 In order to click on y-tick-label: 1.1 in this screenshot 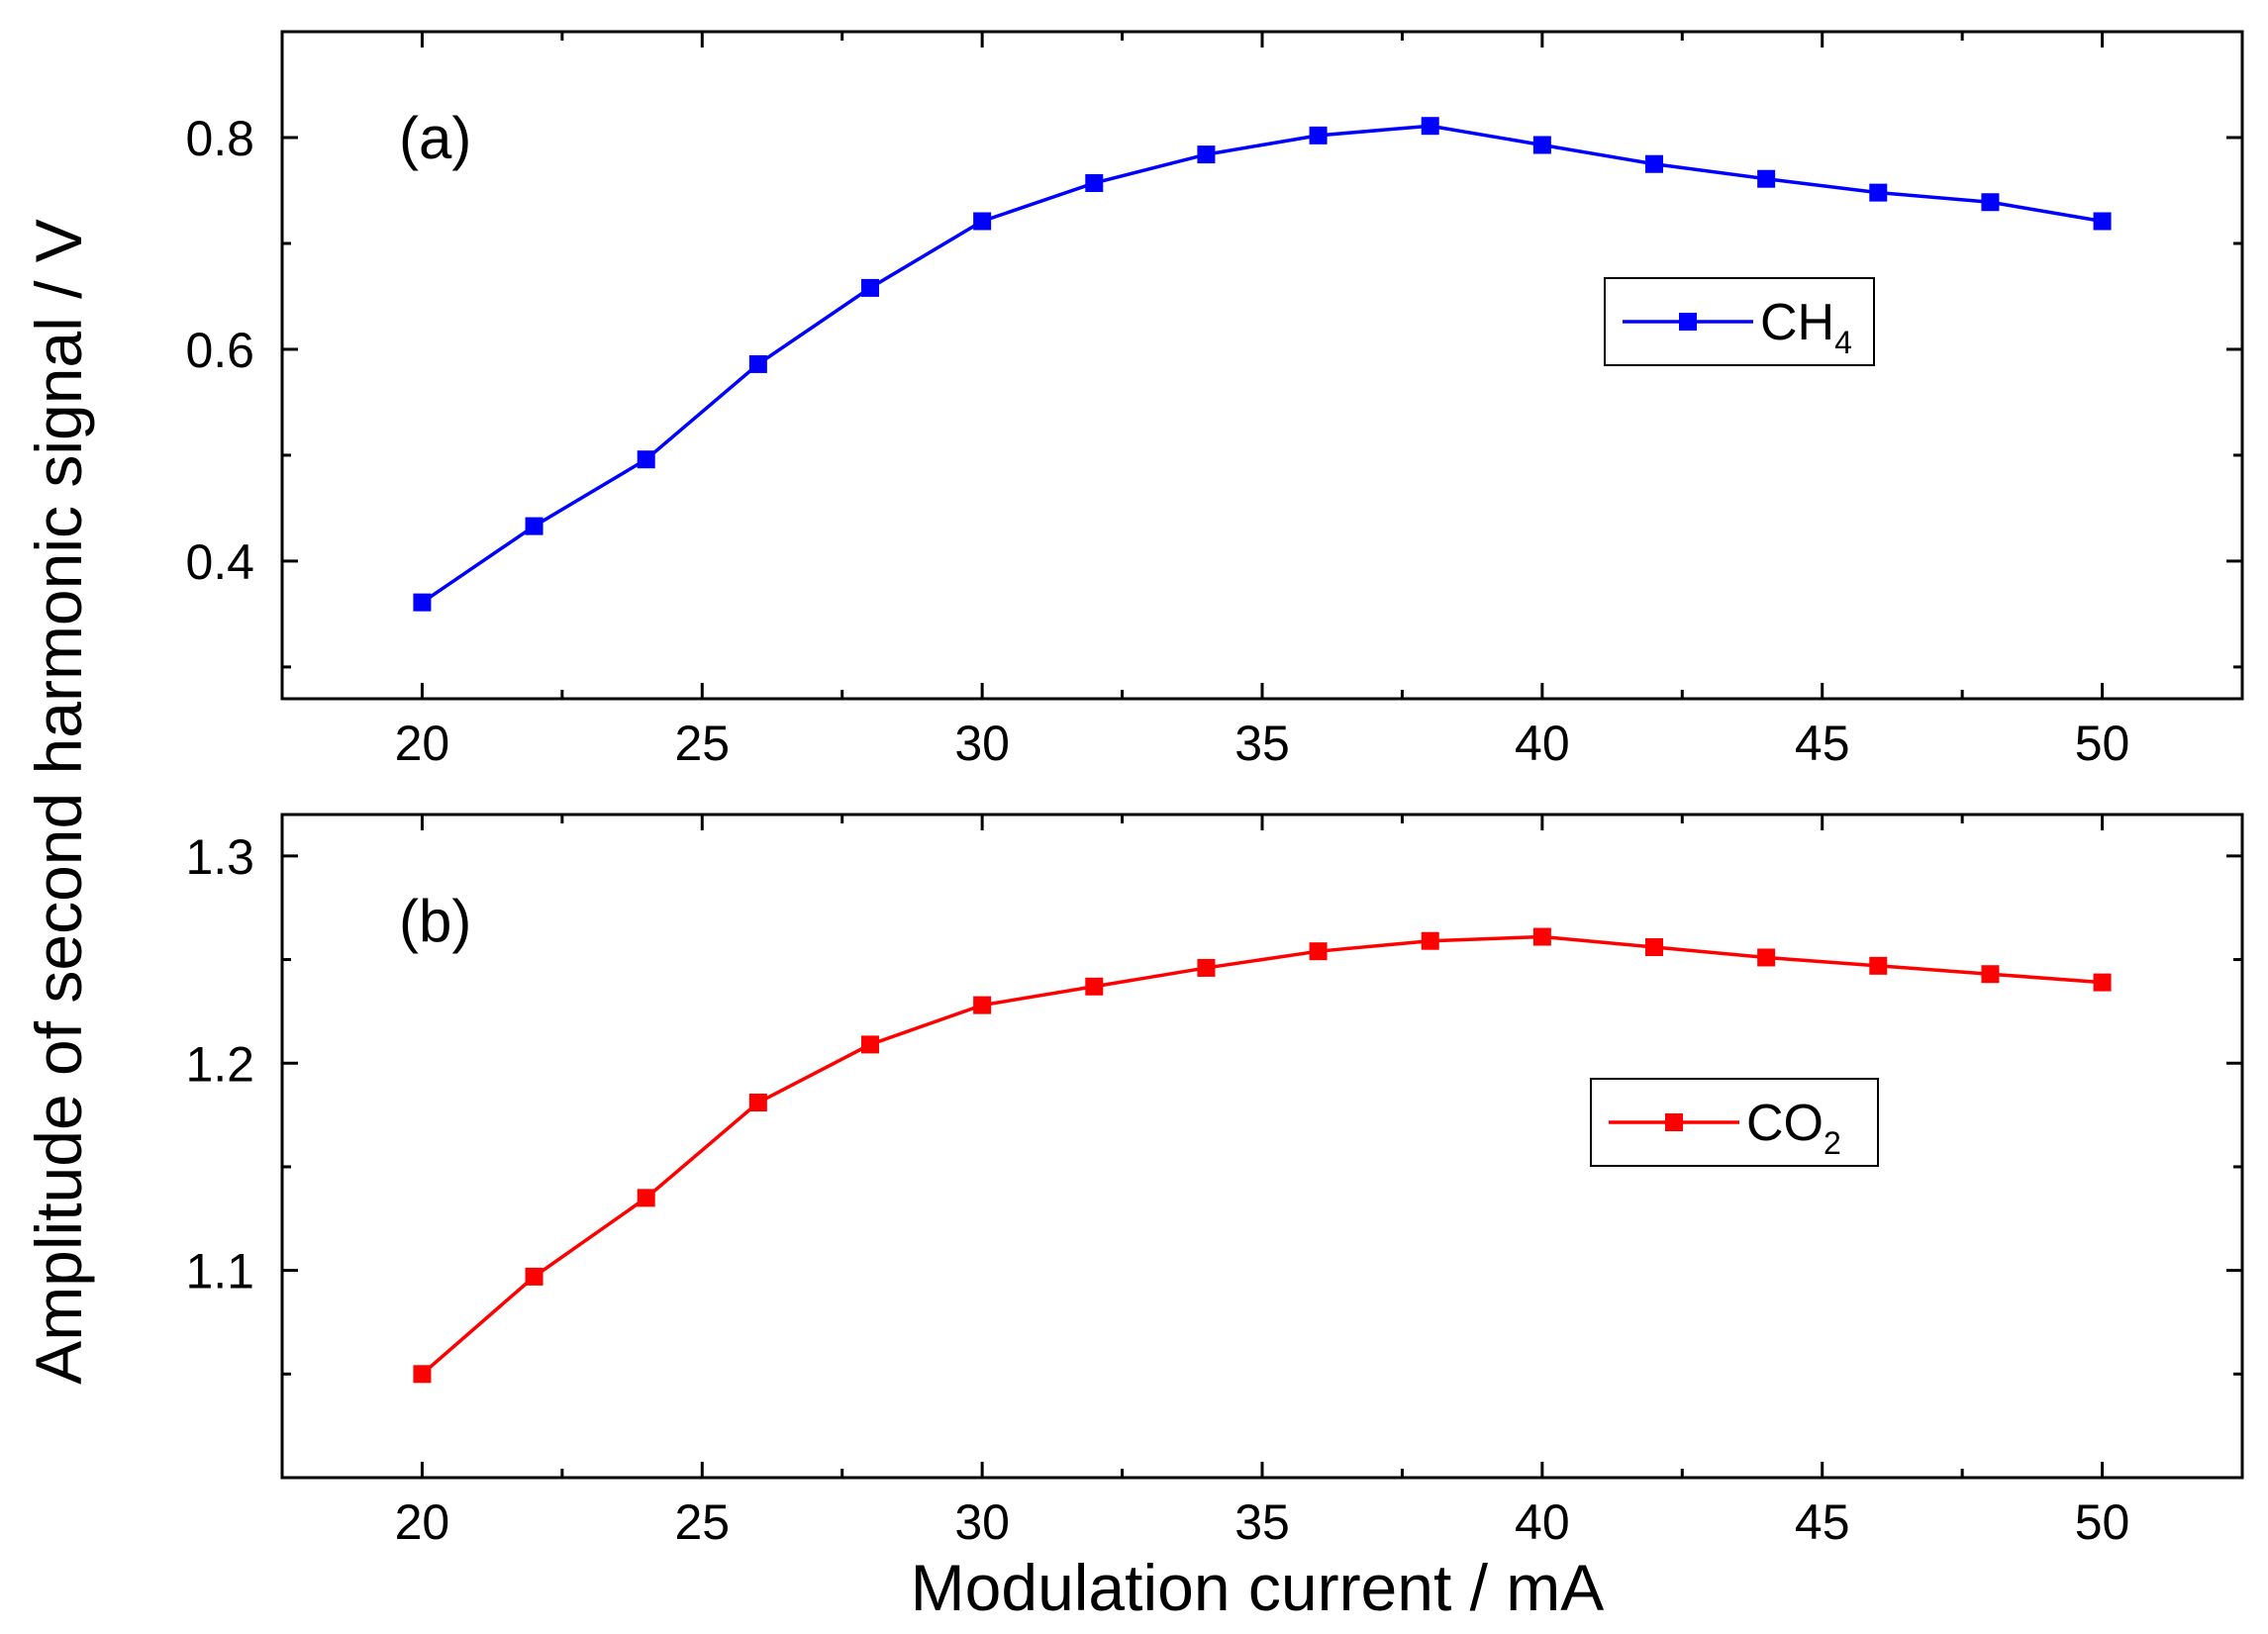, I will do `click(219, 1271)`.